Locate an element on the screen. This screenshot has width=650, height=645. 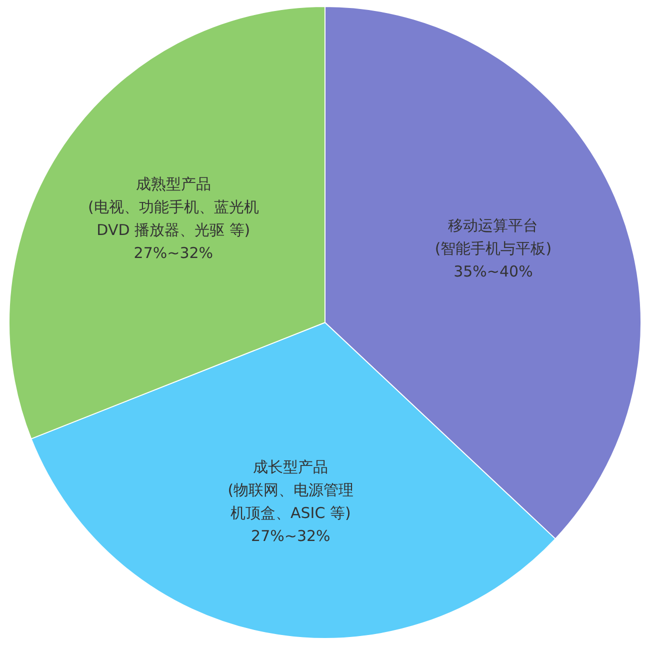
slice-label: 成熟型产品(电视、功能手机、蓝光机DVD 播放器、光驱 等) is located at coordinates (173, 206).